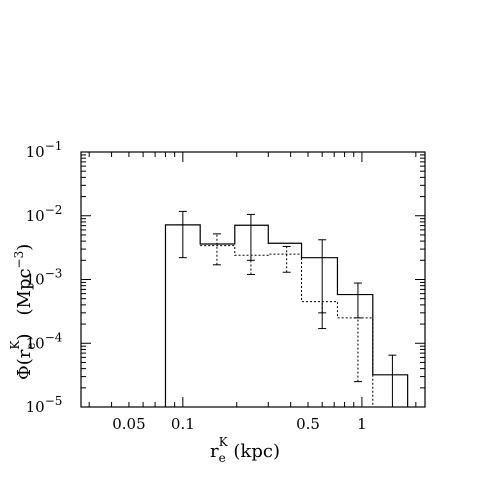 Image resolution: width=480 pixels, height=480 pixels. I want to click on x-tick-label: 0.05, so click(128, 424).